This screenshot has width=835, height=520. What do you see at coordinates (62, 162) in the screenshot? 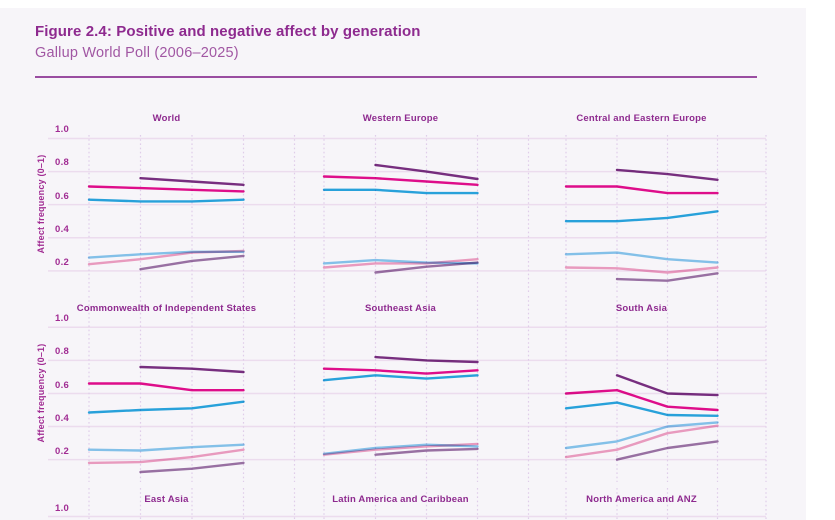
I see `ytick-row1-0.8: 0.8` at bounding box center [62, 162].